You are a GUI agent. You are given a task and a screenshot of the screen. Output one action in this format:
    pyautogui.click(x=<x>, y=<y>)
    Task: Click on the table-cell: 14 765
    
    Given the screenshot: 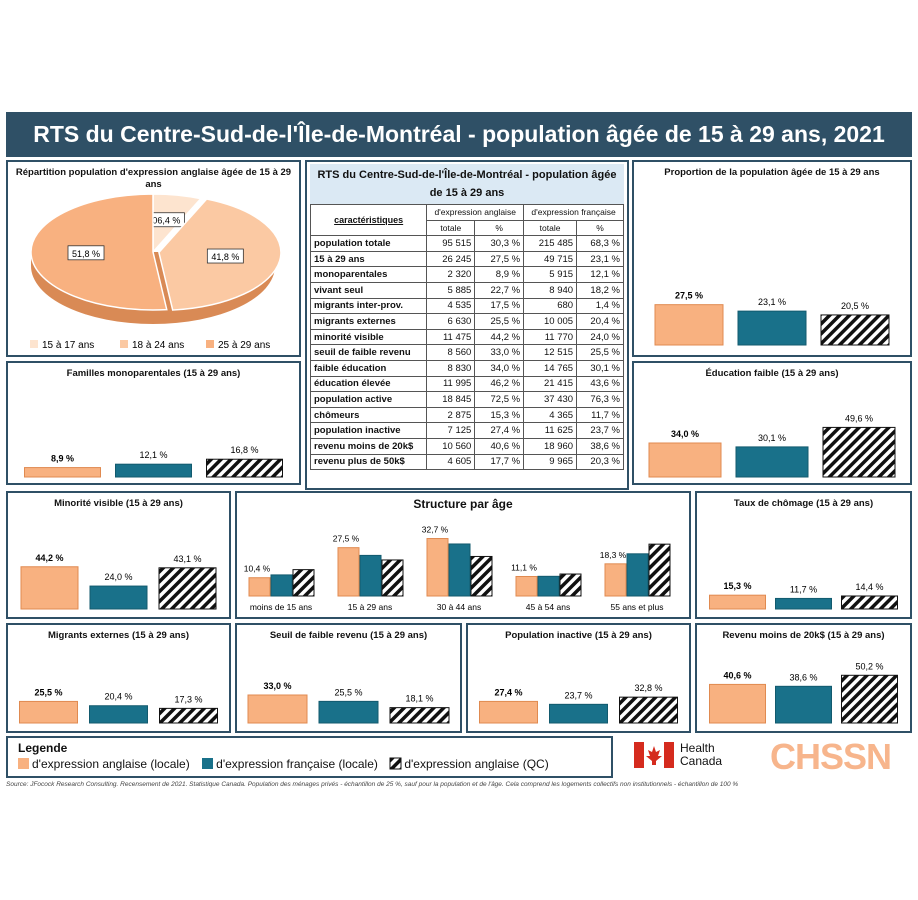 What is the action you would take?
    pyautogui.click(x=550, y=368)
    